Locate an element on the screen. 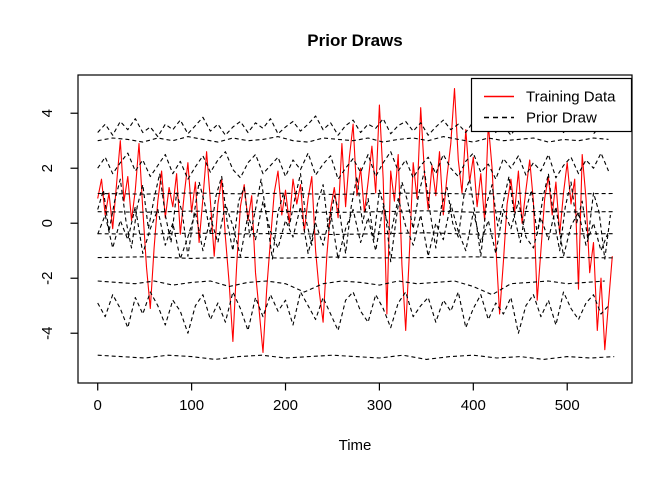  x-tick-label: 500 is located at coordinates (567, 405).